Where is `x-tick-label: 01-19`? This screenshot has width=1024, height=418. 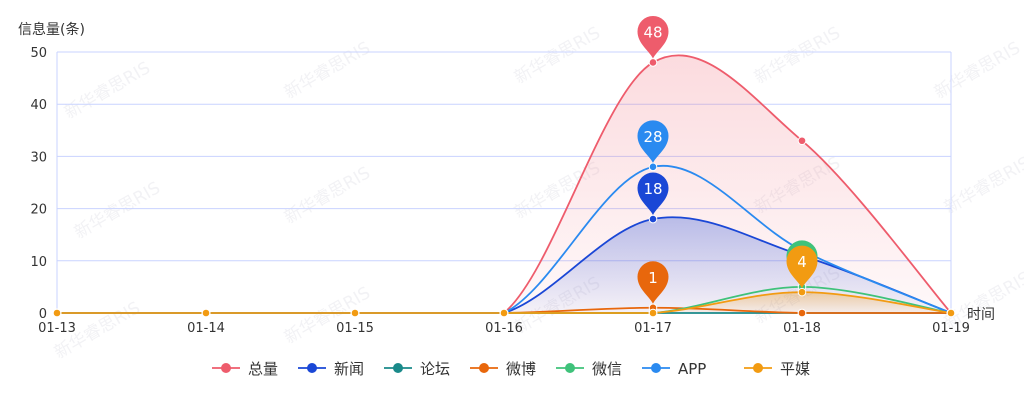 x-tick-label: 01-19 is located at coordinates (951, 328).